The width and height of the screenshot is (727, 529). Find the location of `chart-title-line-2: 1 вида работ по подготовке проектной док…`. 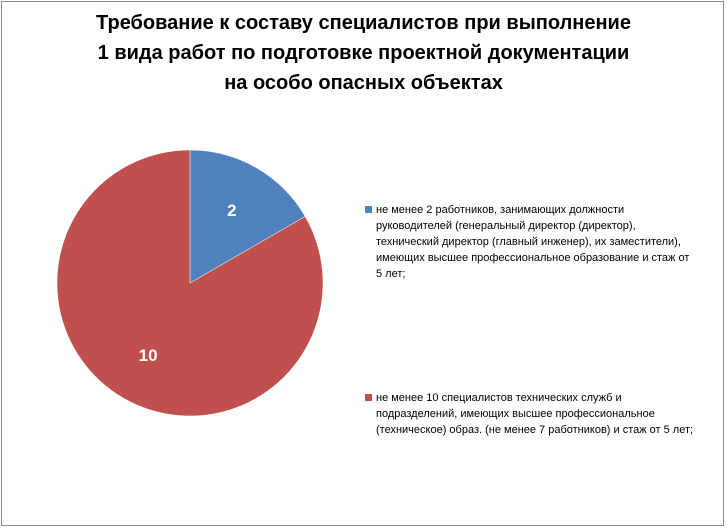

chart-title-line-2: 1 вида работ по подготовке проектной док… is located at coordinates (363, 53).